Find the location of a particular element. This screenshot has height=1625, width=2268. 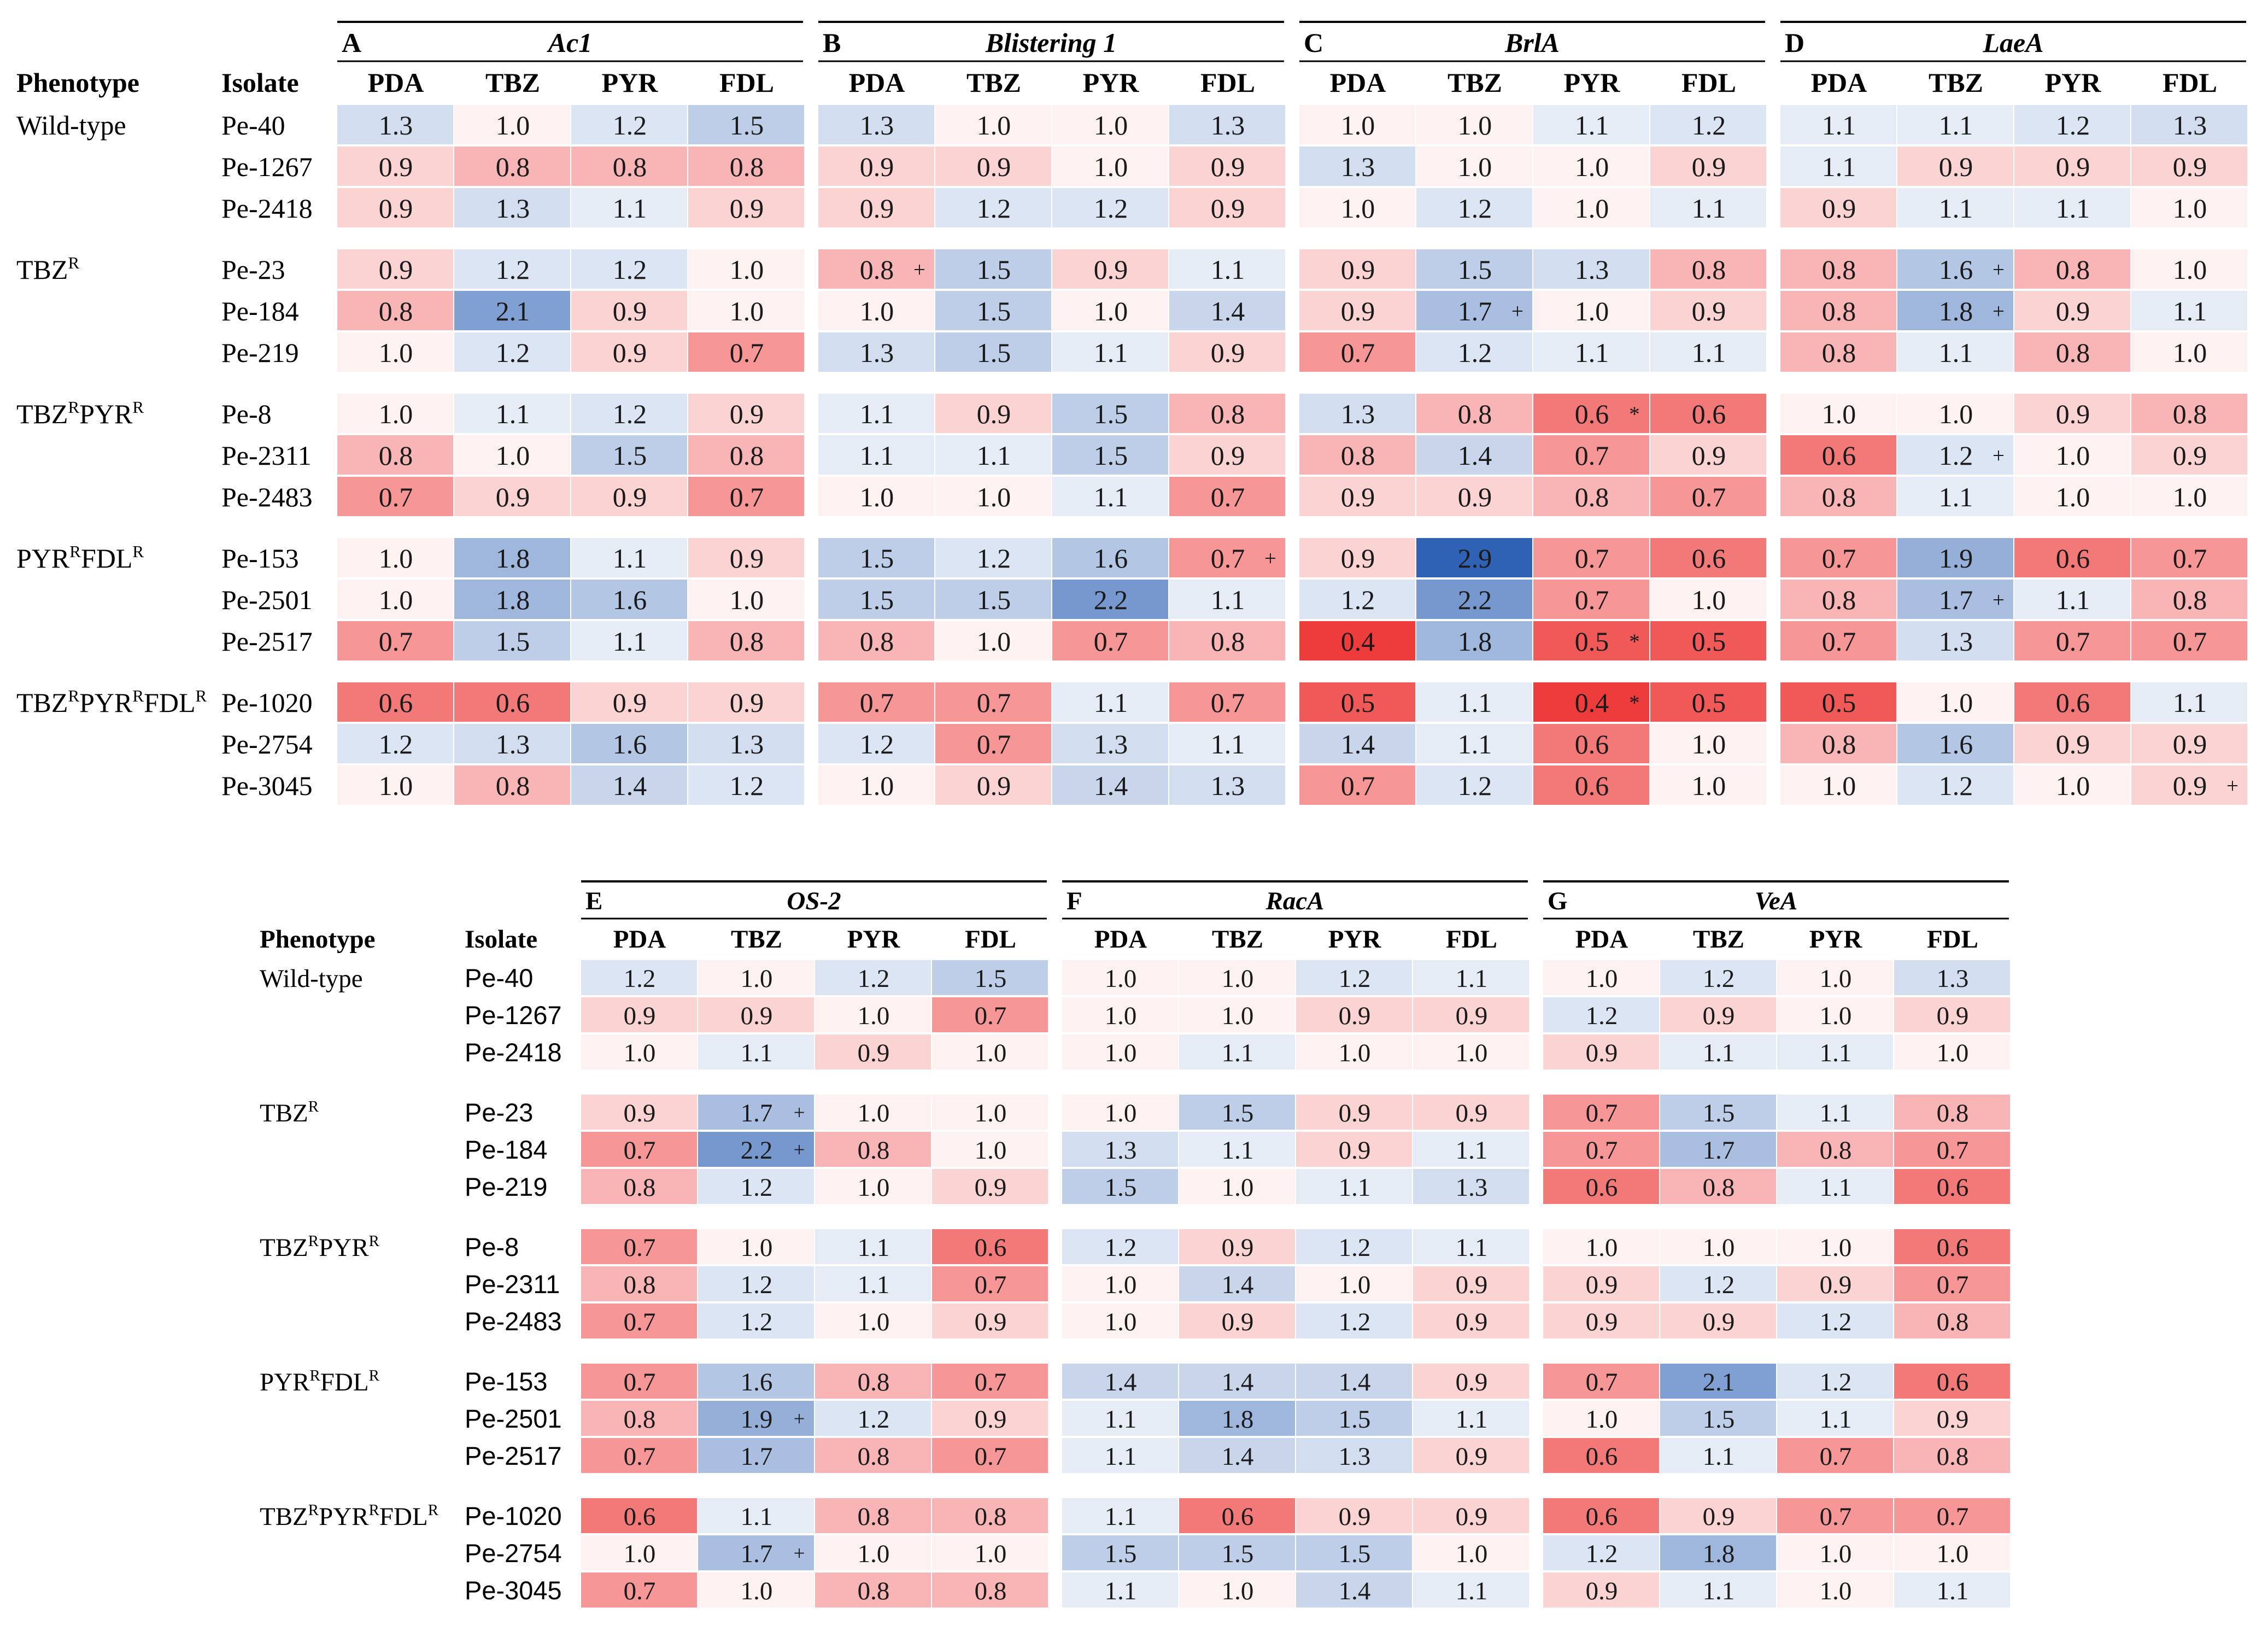

cell-value: 1.4 is located at coordinates (1238, 1285).